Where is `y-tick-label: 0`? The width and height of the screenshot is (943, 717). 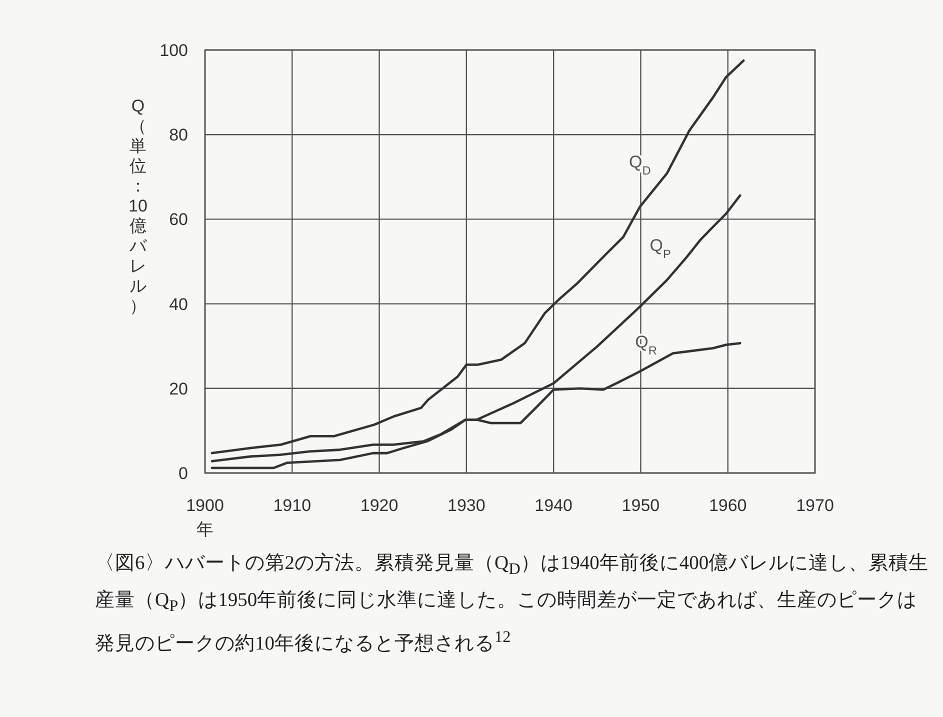 y-tick-label: 0 is located at coordinates (183, 473).